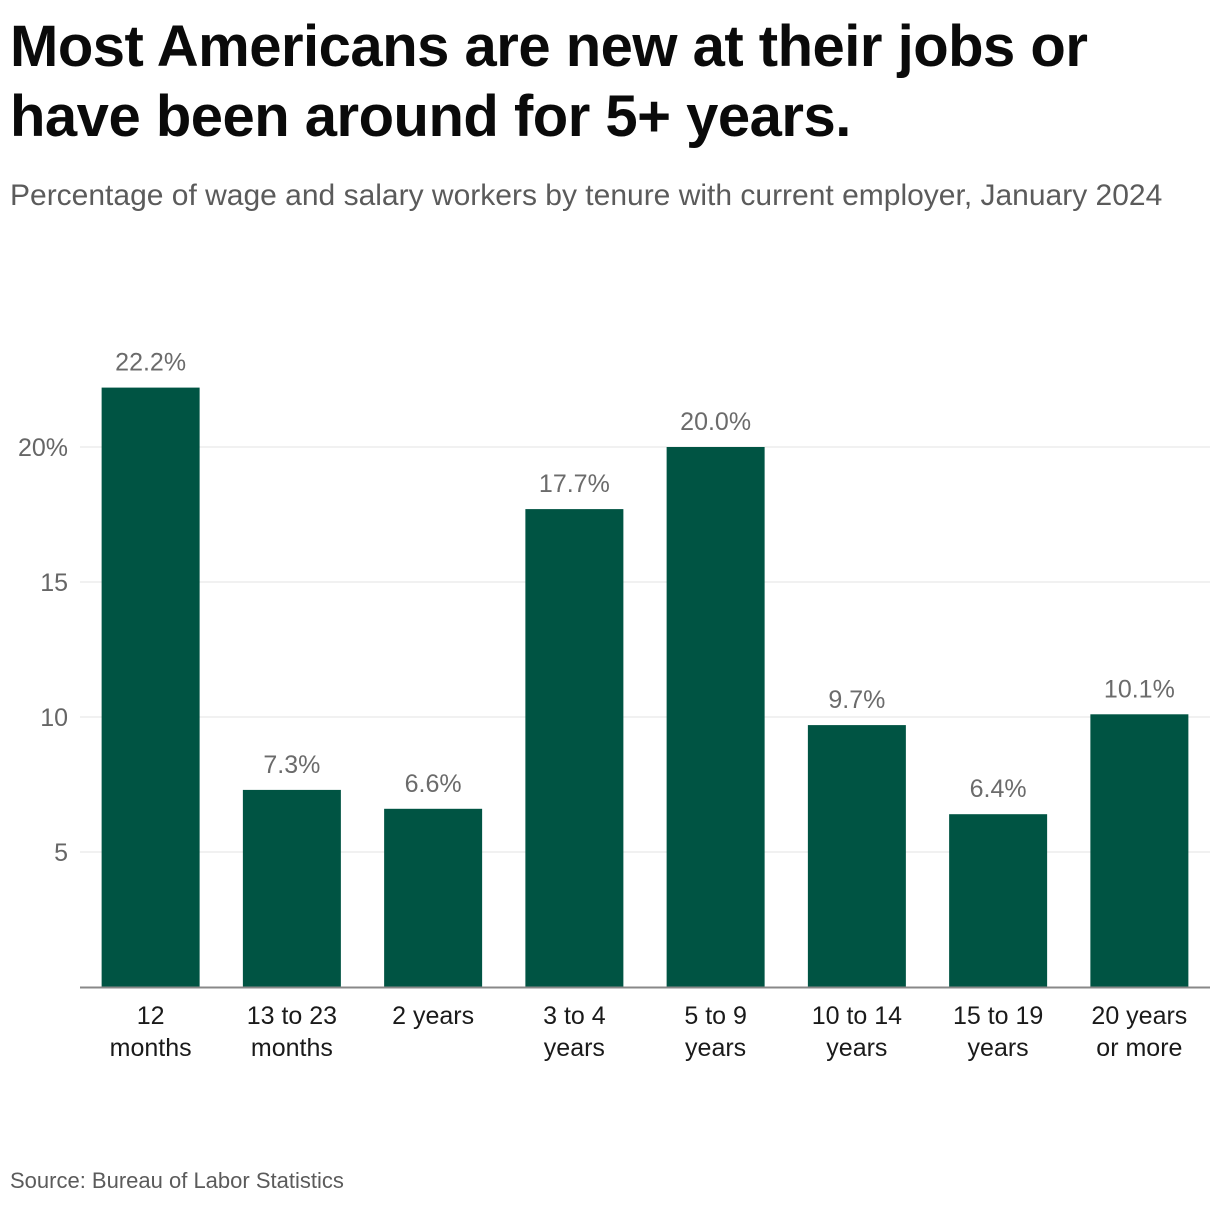  Describe the element at coordinates (61, 853) in the screenshot. I see `y-tick-label: 5` at that location.